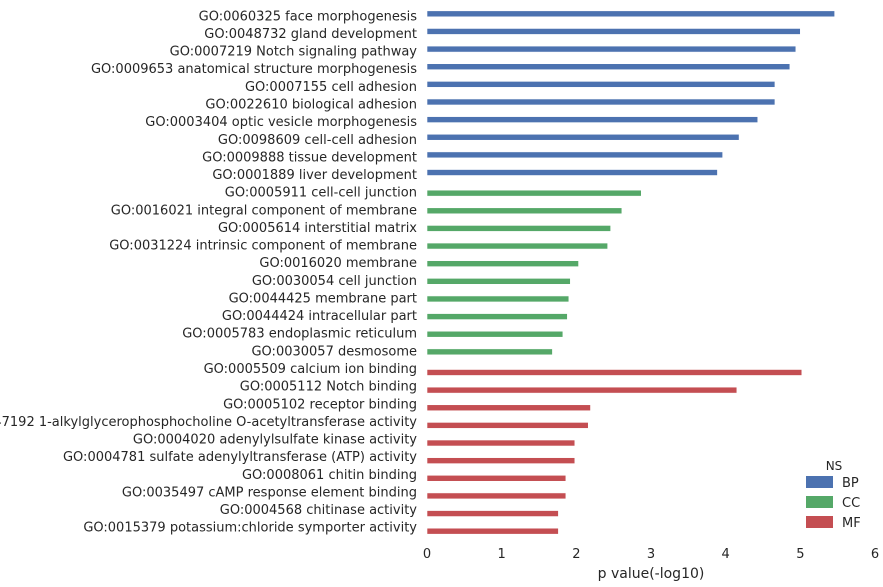 Image resolution: width=883 pixels, height=587 pixels. Describe the element at coordinates (850, 483) in the screenshot. I see `legend-label-bp: BP` at that location.